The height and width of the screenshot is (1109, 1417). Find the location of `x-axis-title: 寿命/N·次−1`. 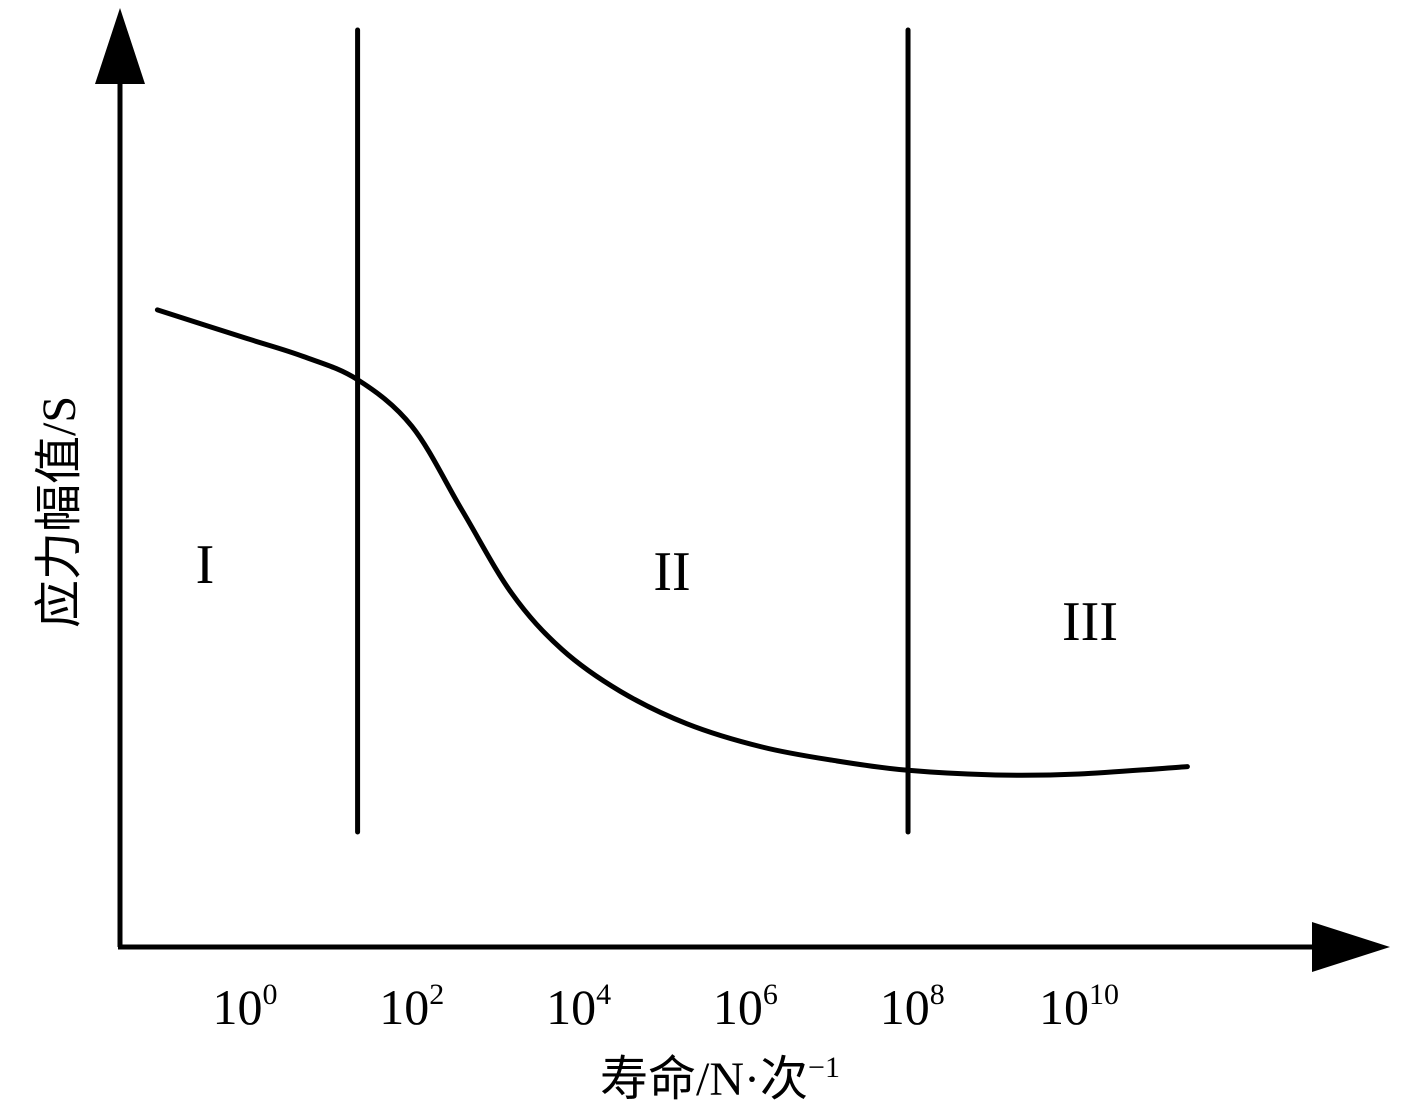

x-axis-title: 寿命/N·次−1 is located at coordinates (720, 1078).